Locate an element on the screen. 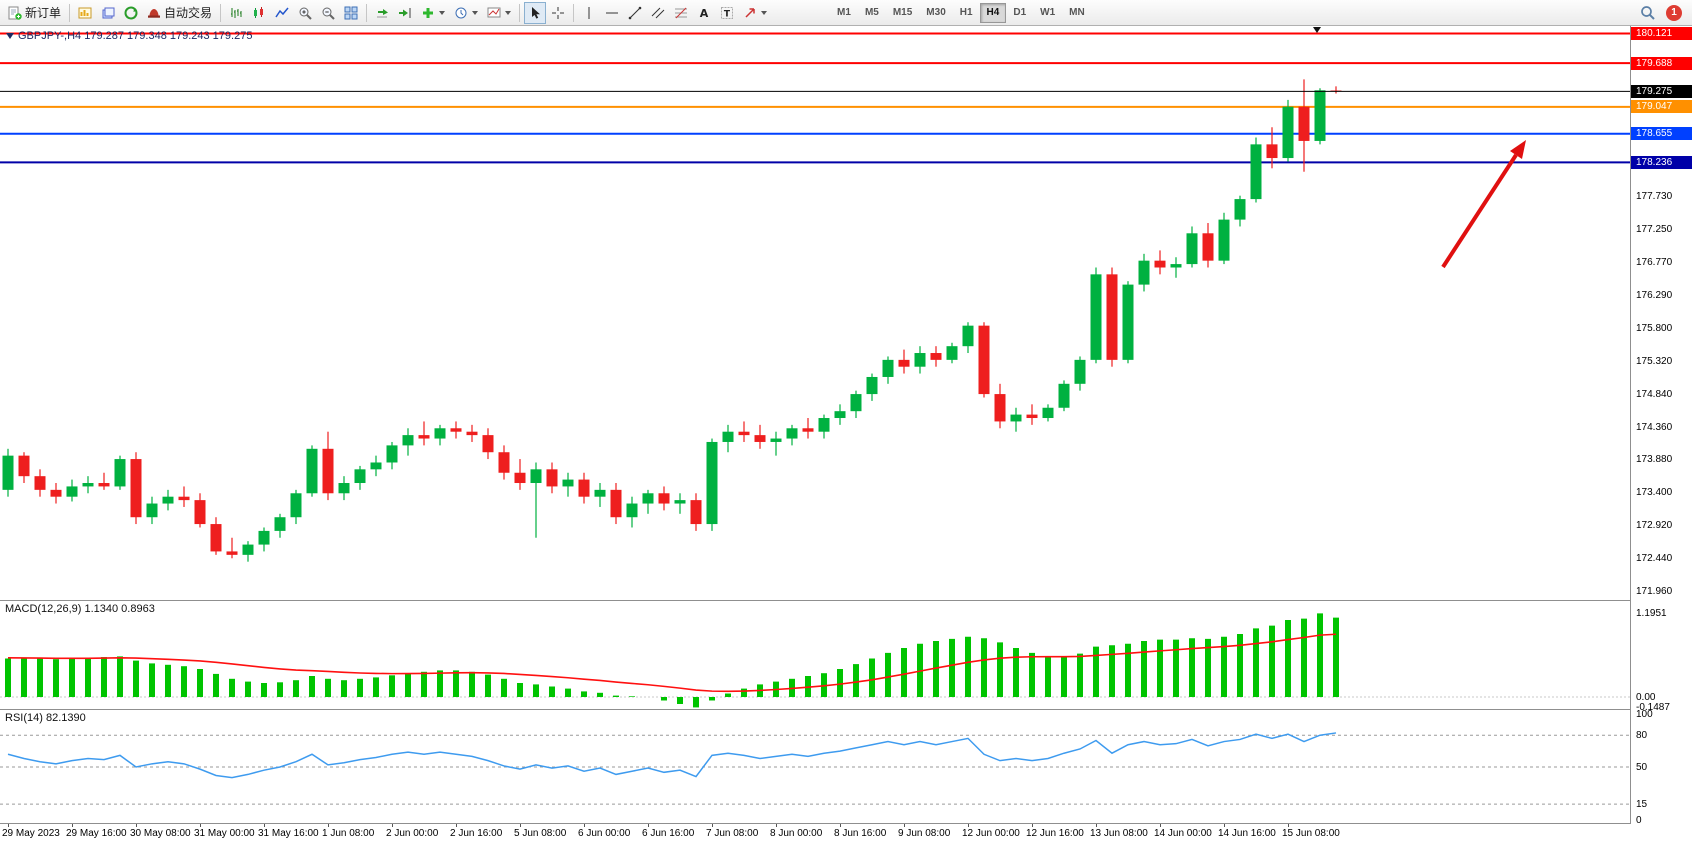 The width and height of the screenshot is (1692, 841). timeframe-button-m30: M30 is located at coordinates (935, 13).